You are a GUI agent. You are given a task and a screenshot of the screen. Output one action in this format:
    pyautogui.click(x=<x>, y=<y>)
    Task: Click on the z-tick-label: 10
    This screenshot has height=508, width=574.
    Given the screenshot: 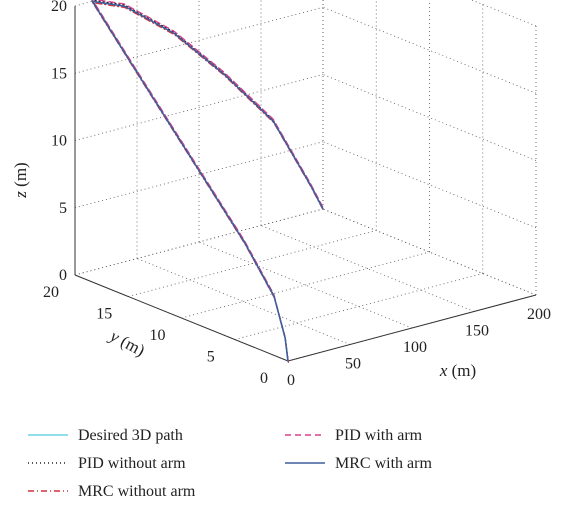 What is the action you would take?
    pyautogui.click(x=59, y=141)
    